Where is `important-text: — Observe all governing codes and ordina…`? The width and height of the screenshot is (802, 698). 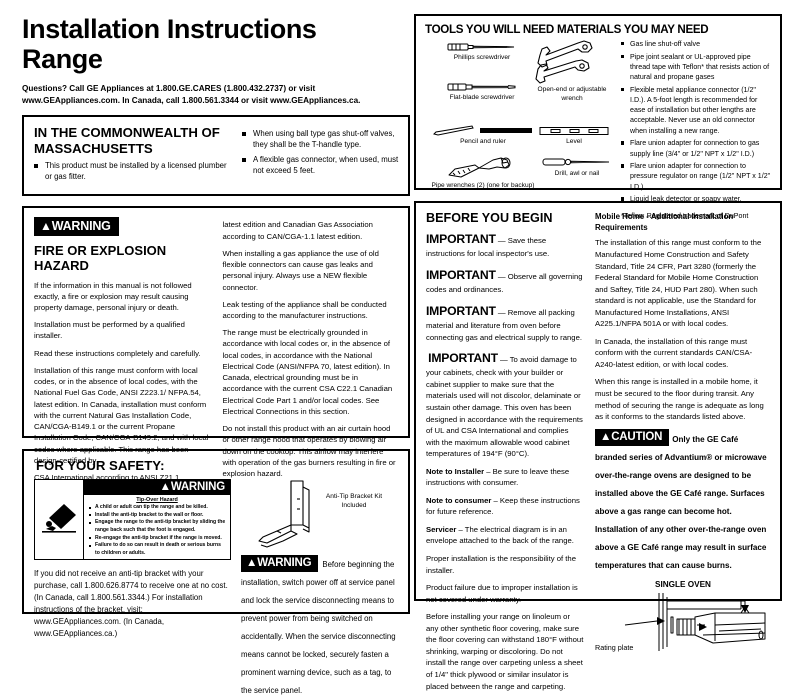
important-text: — Observe all governing codes and ordina… is located at coordinates (504, 283).